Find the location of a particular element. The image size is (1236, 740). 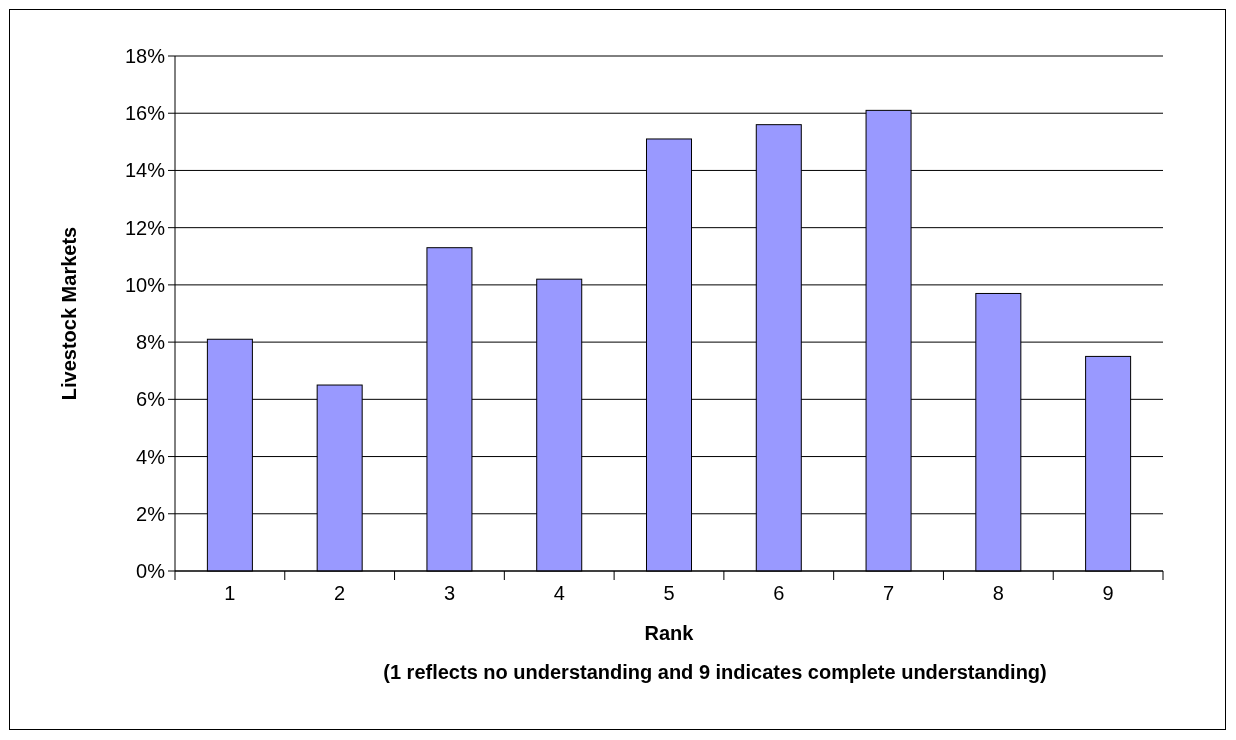

y-tick-label: 16% is located at coordinates (145, 113).